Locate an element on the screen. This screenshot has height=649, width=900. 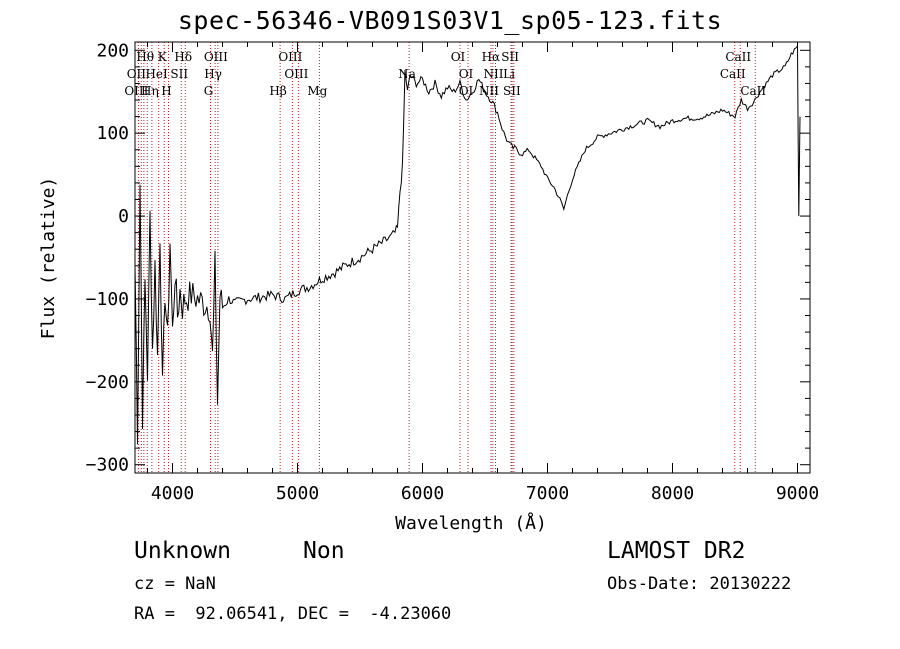
classification-label: Unknown is located at coordinates (182, 551).